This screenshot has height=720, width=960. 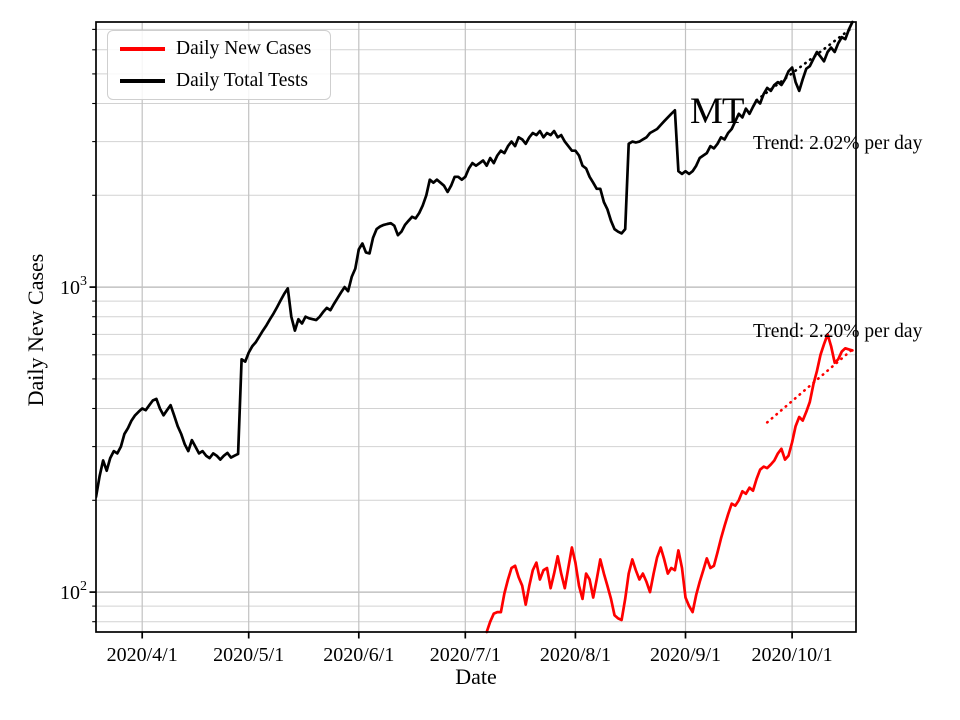 What do you see at coordinates (575, 655) in the screenshot?
I see `x-tick-label: 2020/8/1` at bounding box center [575, 655].